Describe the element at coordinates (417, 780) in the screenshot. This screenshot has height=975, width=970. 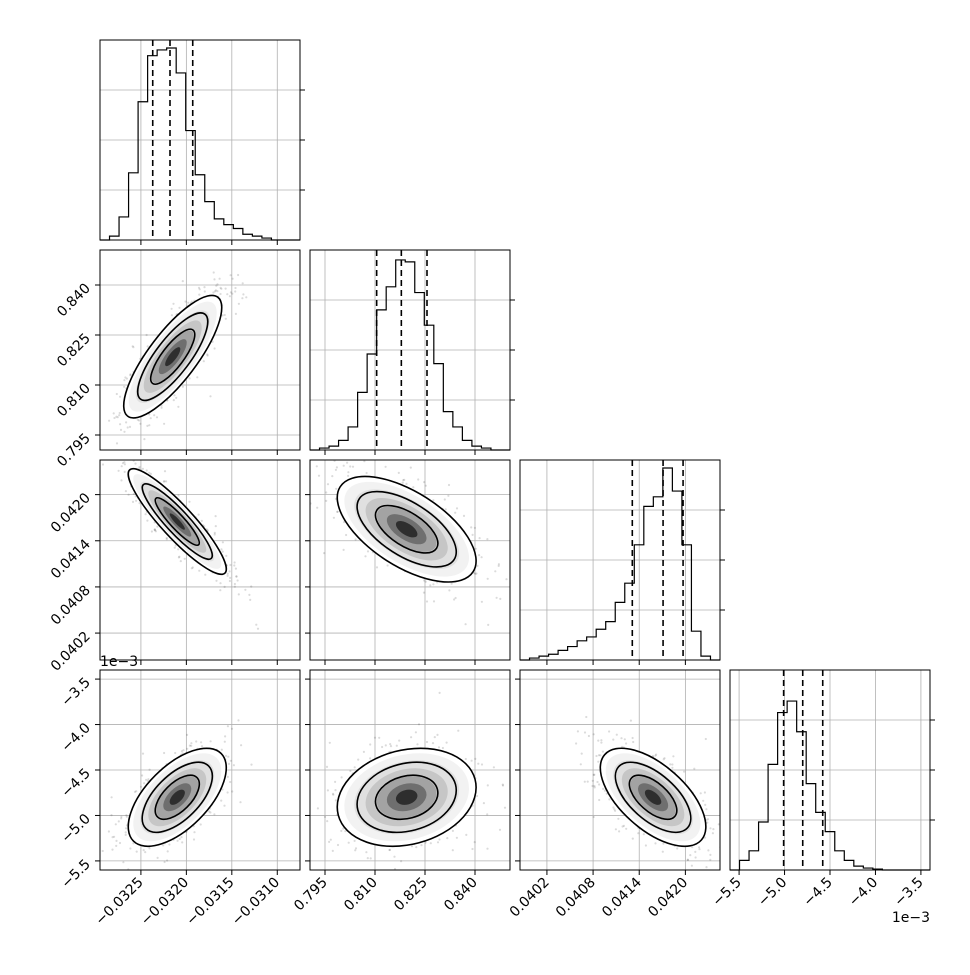
I see `panel-content` at that location.